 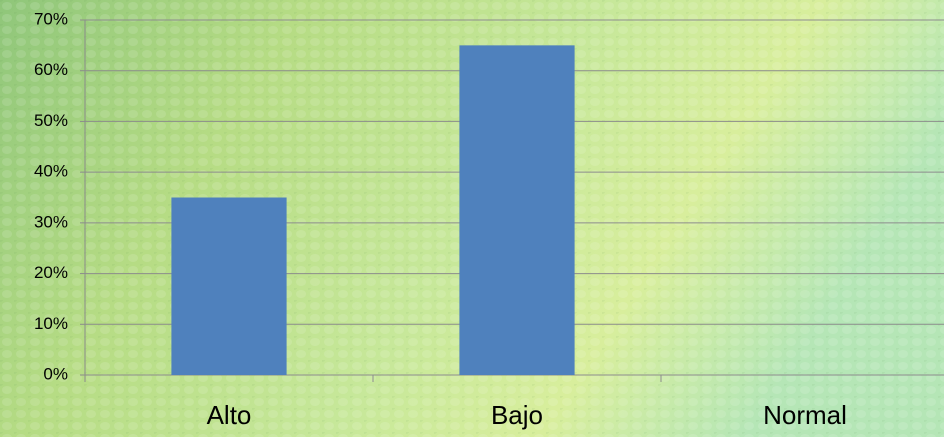 I want to click on y-tick-label: 10%, so click(x=51, y=323).